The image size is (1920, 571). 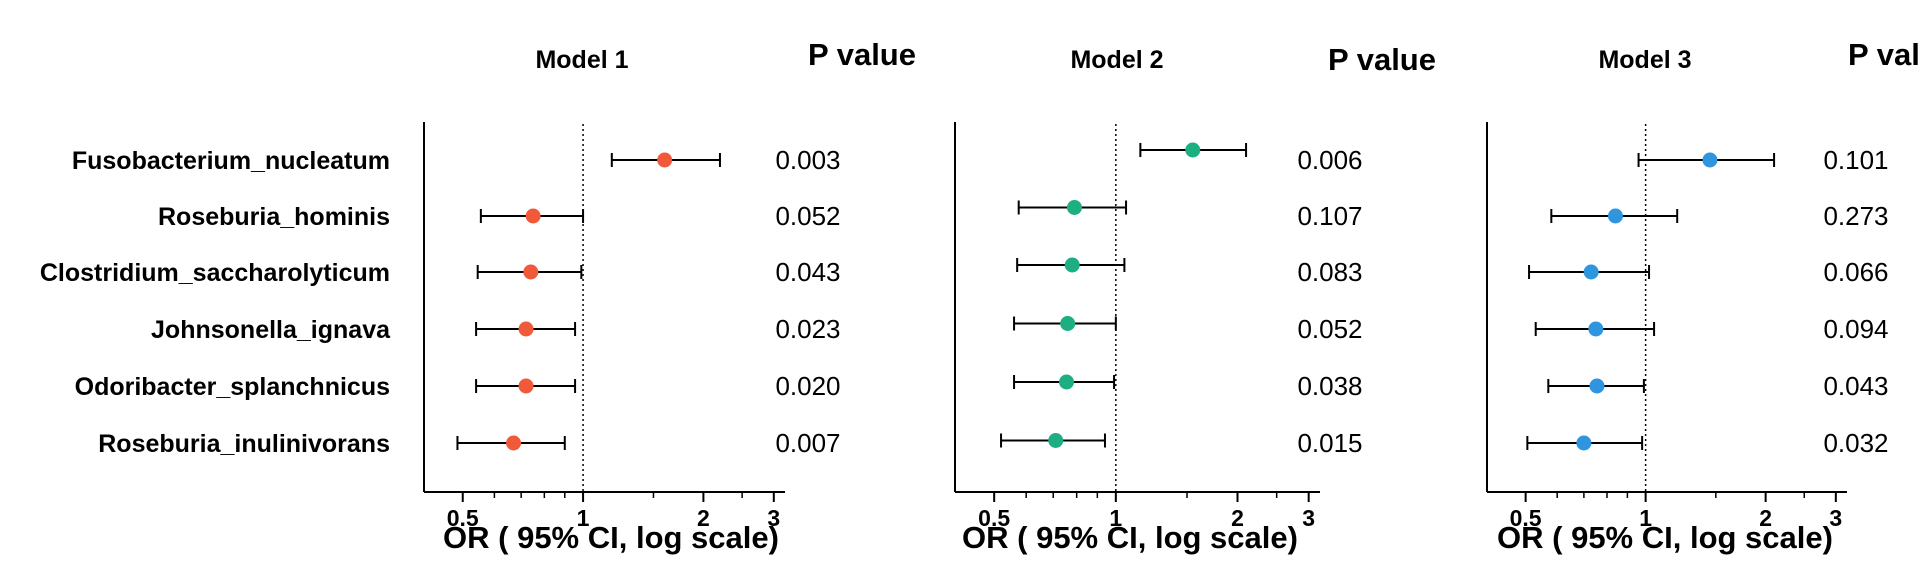 What do you see at coordinates (1329, 216) in the screenshot?
I see `p-value: 0.107` at bounding box center [1329, 216].